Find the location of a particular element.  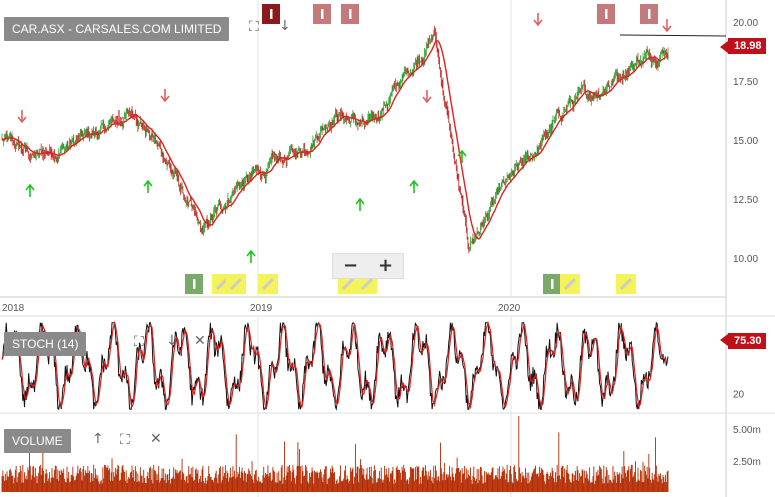

volume-expand-icon: ⛶ is located at coordinates (125, 440).